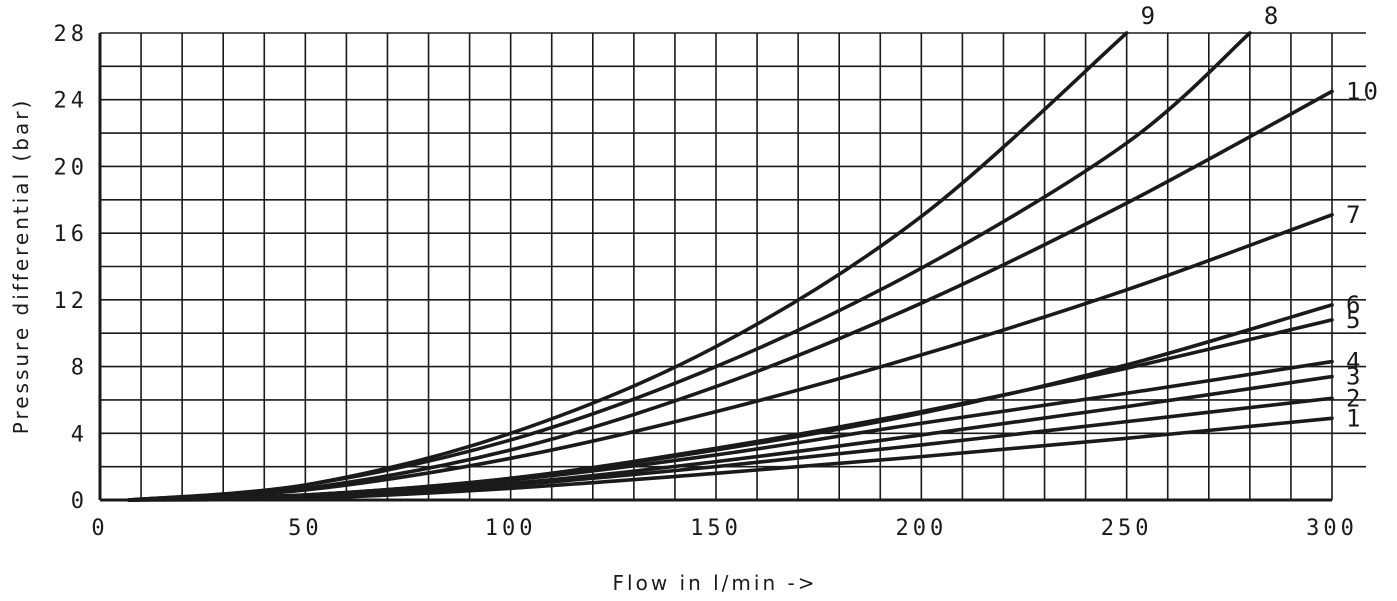  Describe the element at coordinates (1354, 398) in the screenshot. I see `curve-label-2: 2` at that location.